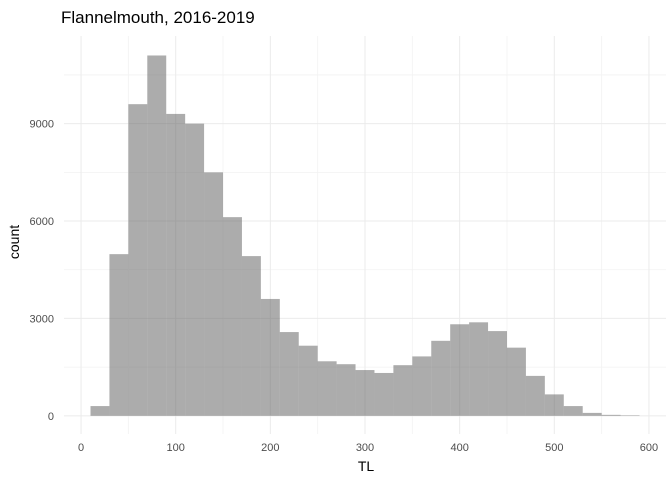 This screenshot has width=672, height=480. Describe the element at coordinates (81, 448) in the screenshot. I see `x-tick-label: 0` at that location.